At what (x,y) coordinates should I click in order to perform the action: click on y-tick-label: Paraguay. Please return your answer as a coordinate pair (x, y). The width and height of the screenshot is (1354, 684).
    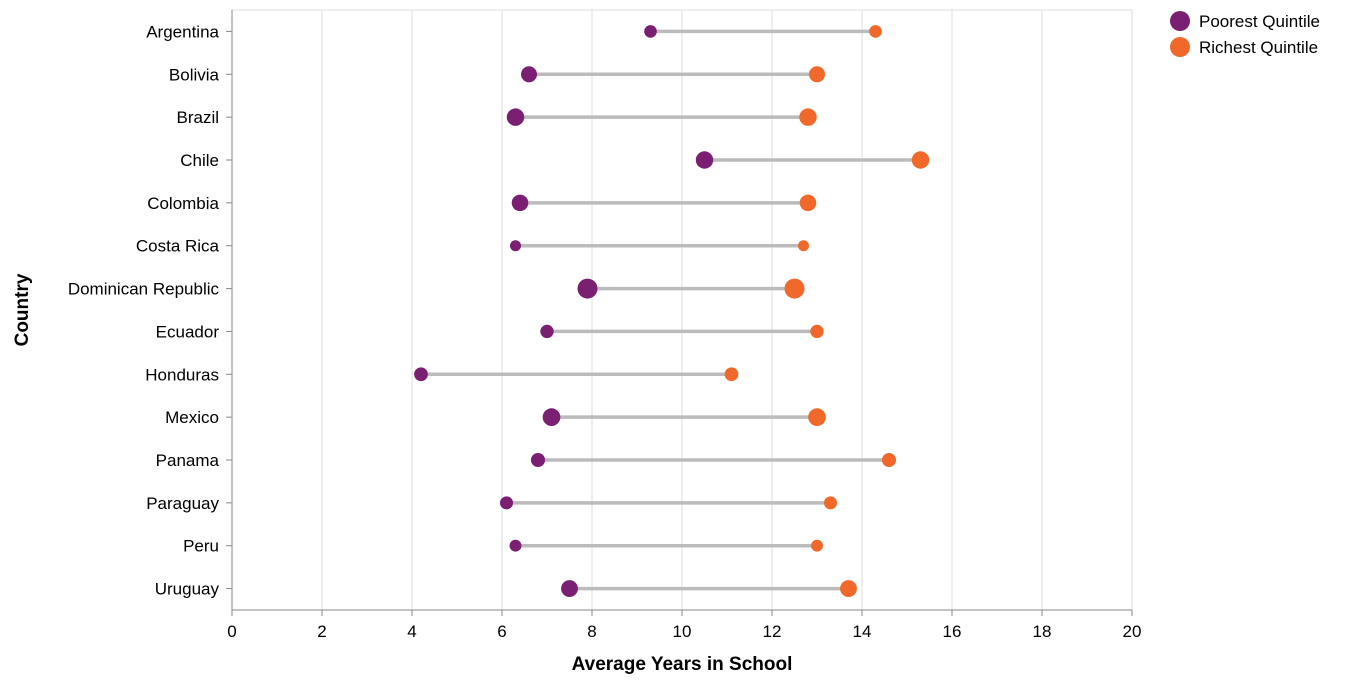
    Looking at the image, I should click on (182, 503).